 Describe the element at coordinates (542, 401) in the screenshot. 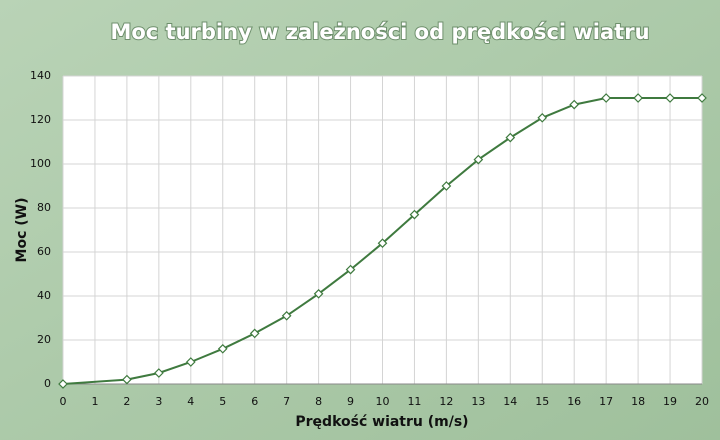

I see `x-tick-label: 15` at that location.